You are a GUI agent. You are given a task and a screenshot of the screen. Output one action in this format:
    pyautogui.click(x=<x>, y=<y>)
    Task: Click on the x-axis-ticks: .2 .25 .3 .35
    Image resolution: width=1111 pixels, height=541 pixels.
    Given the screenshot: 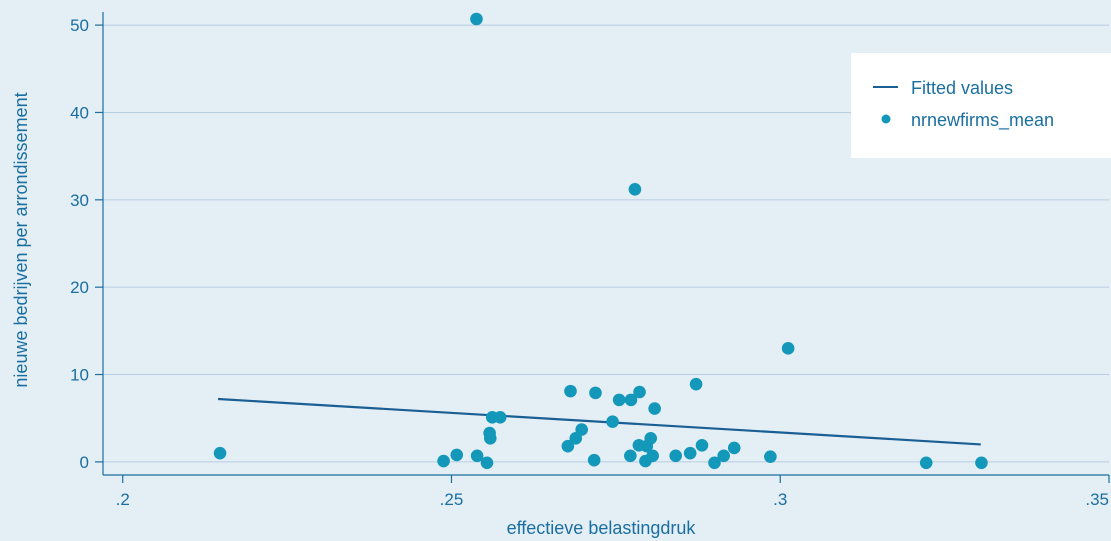 What is the action you would take?
    pyautogui.click(x=613, y=492)
    